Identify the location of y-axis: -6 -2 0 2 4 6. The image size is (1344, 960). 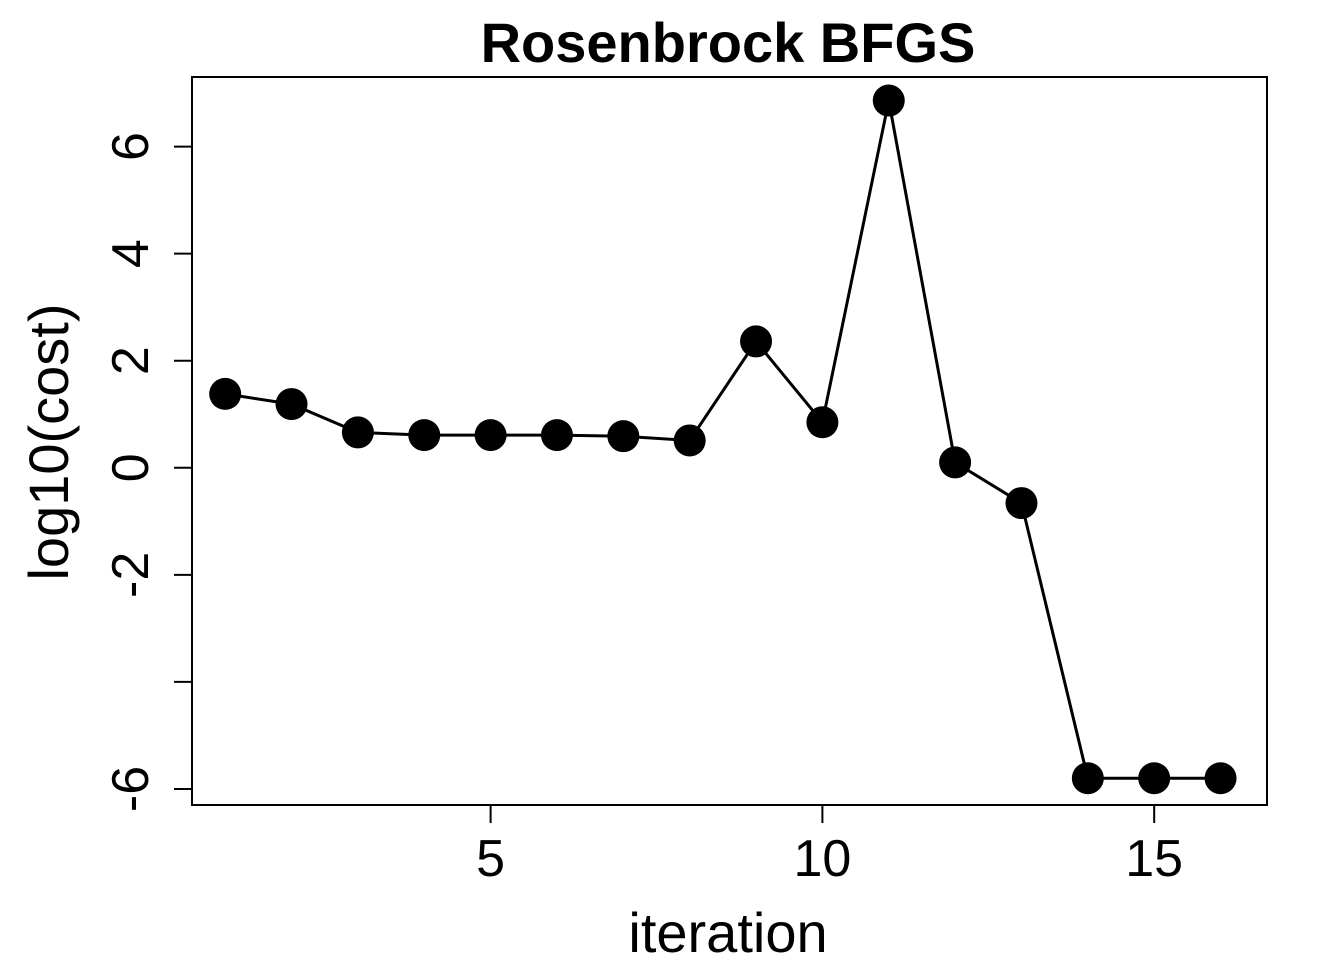
(147, 472).